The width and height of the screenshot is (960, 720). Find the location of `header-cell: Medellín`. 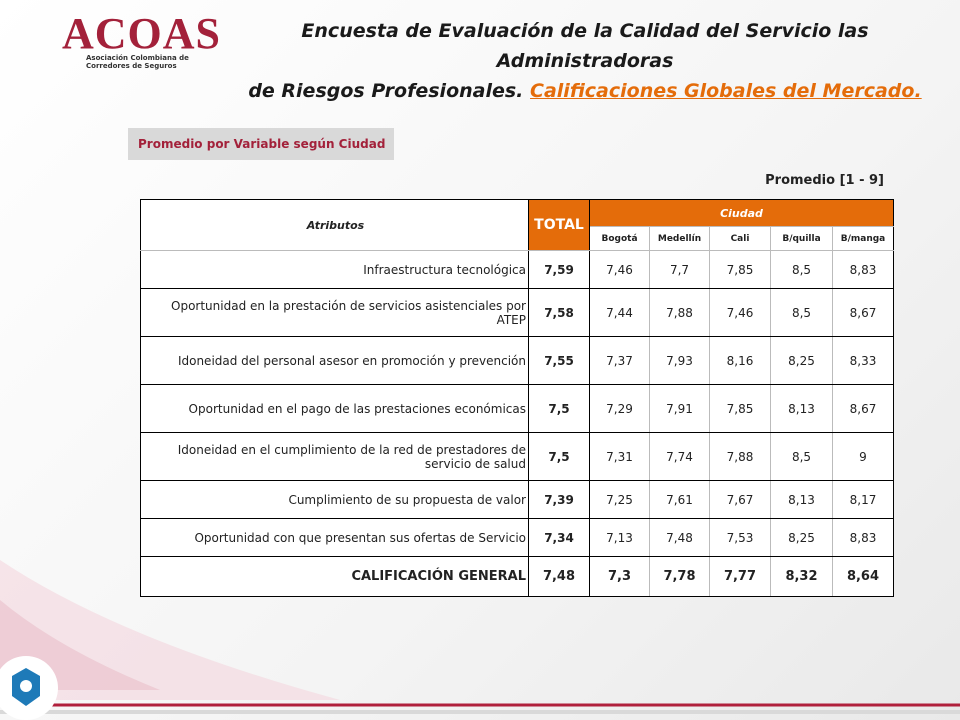

header-cell: Medellín is located at coordinates (679, 238).